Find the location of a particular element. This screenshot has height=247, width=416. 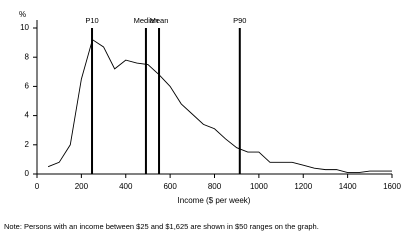

x-tick-label: 0 is located at coordinates (37, 186).